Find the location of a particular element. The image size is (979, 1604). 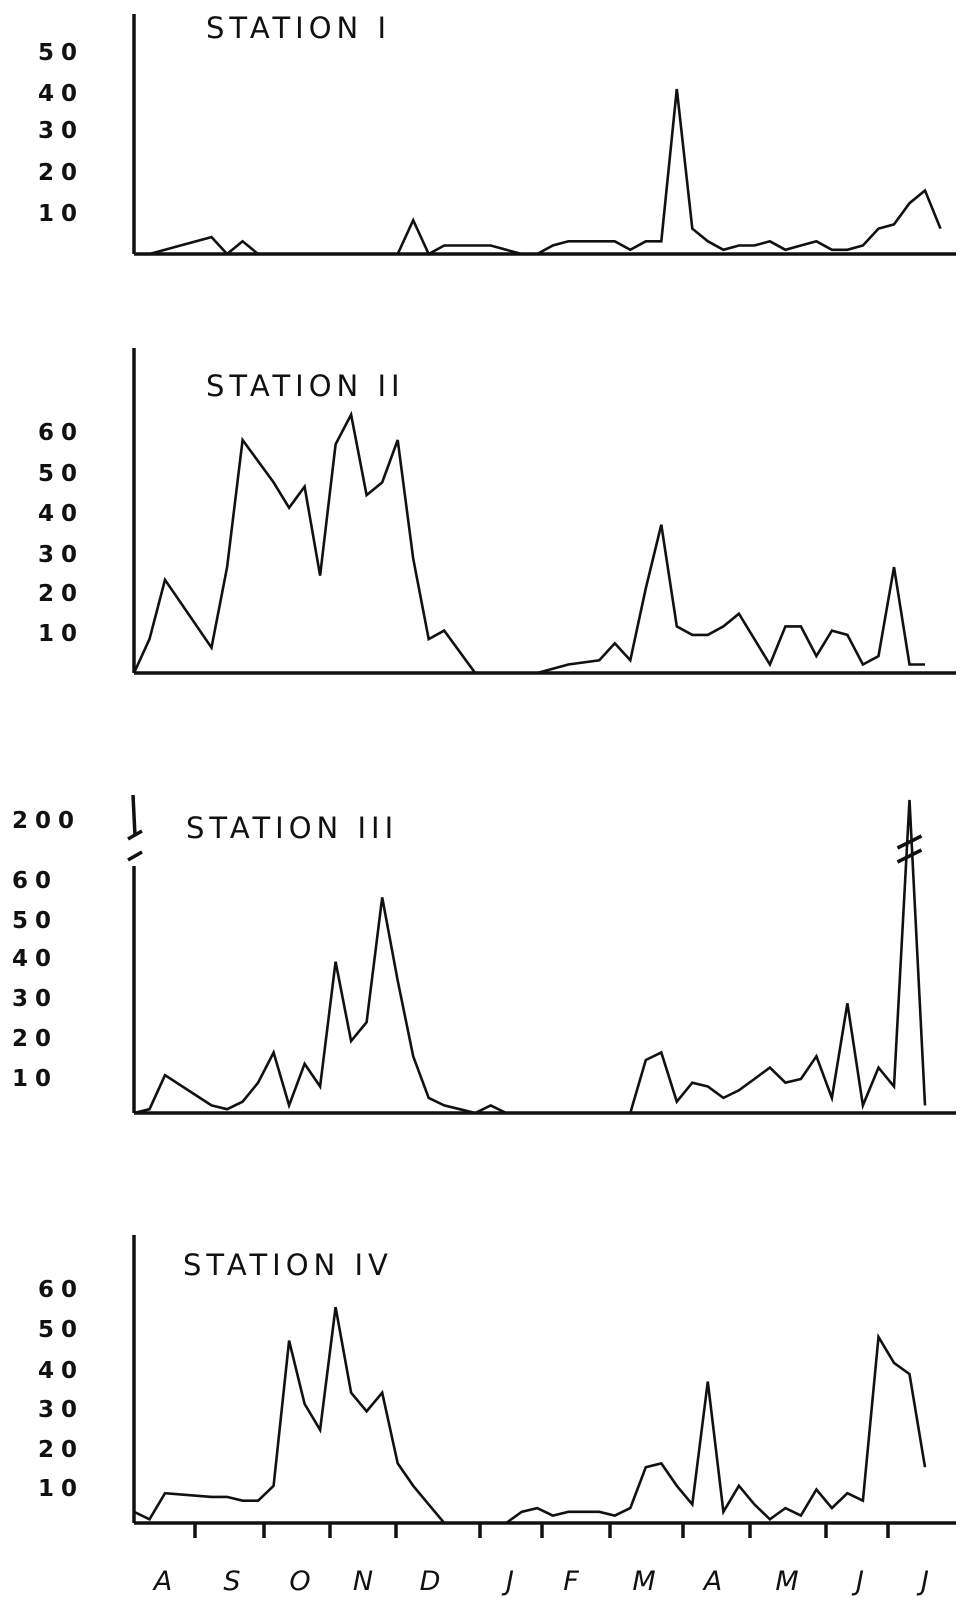

month-label: O is located at coordinates (299, 1581).